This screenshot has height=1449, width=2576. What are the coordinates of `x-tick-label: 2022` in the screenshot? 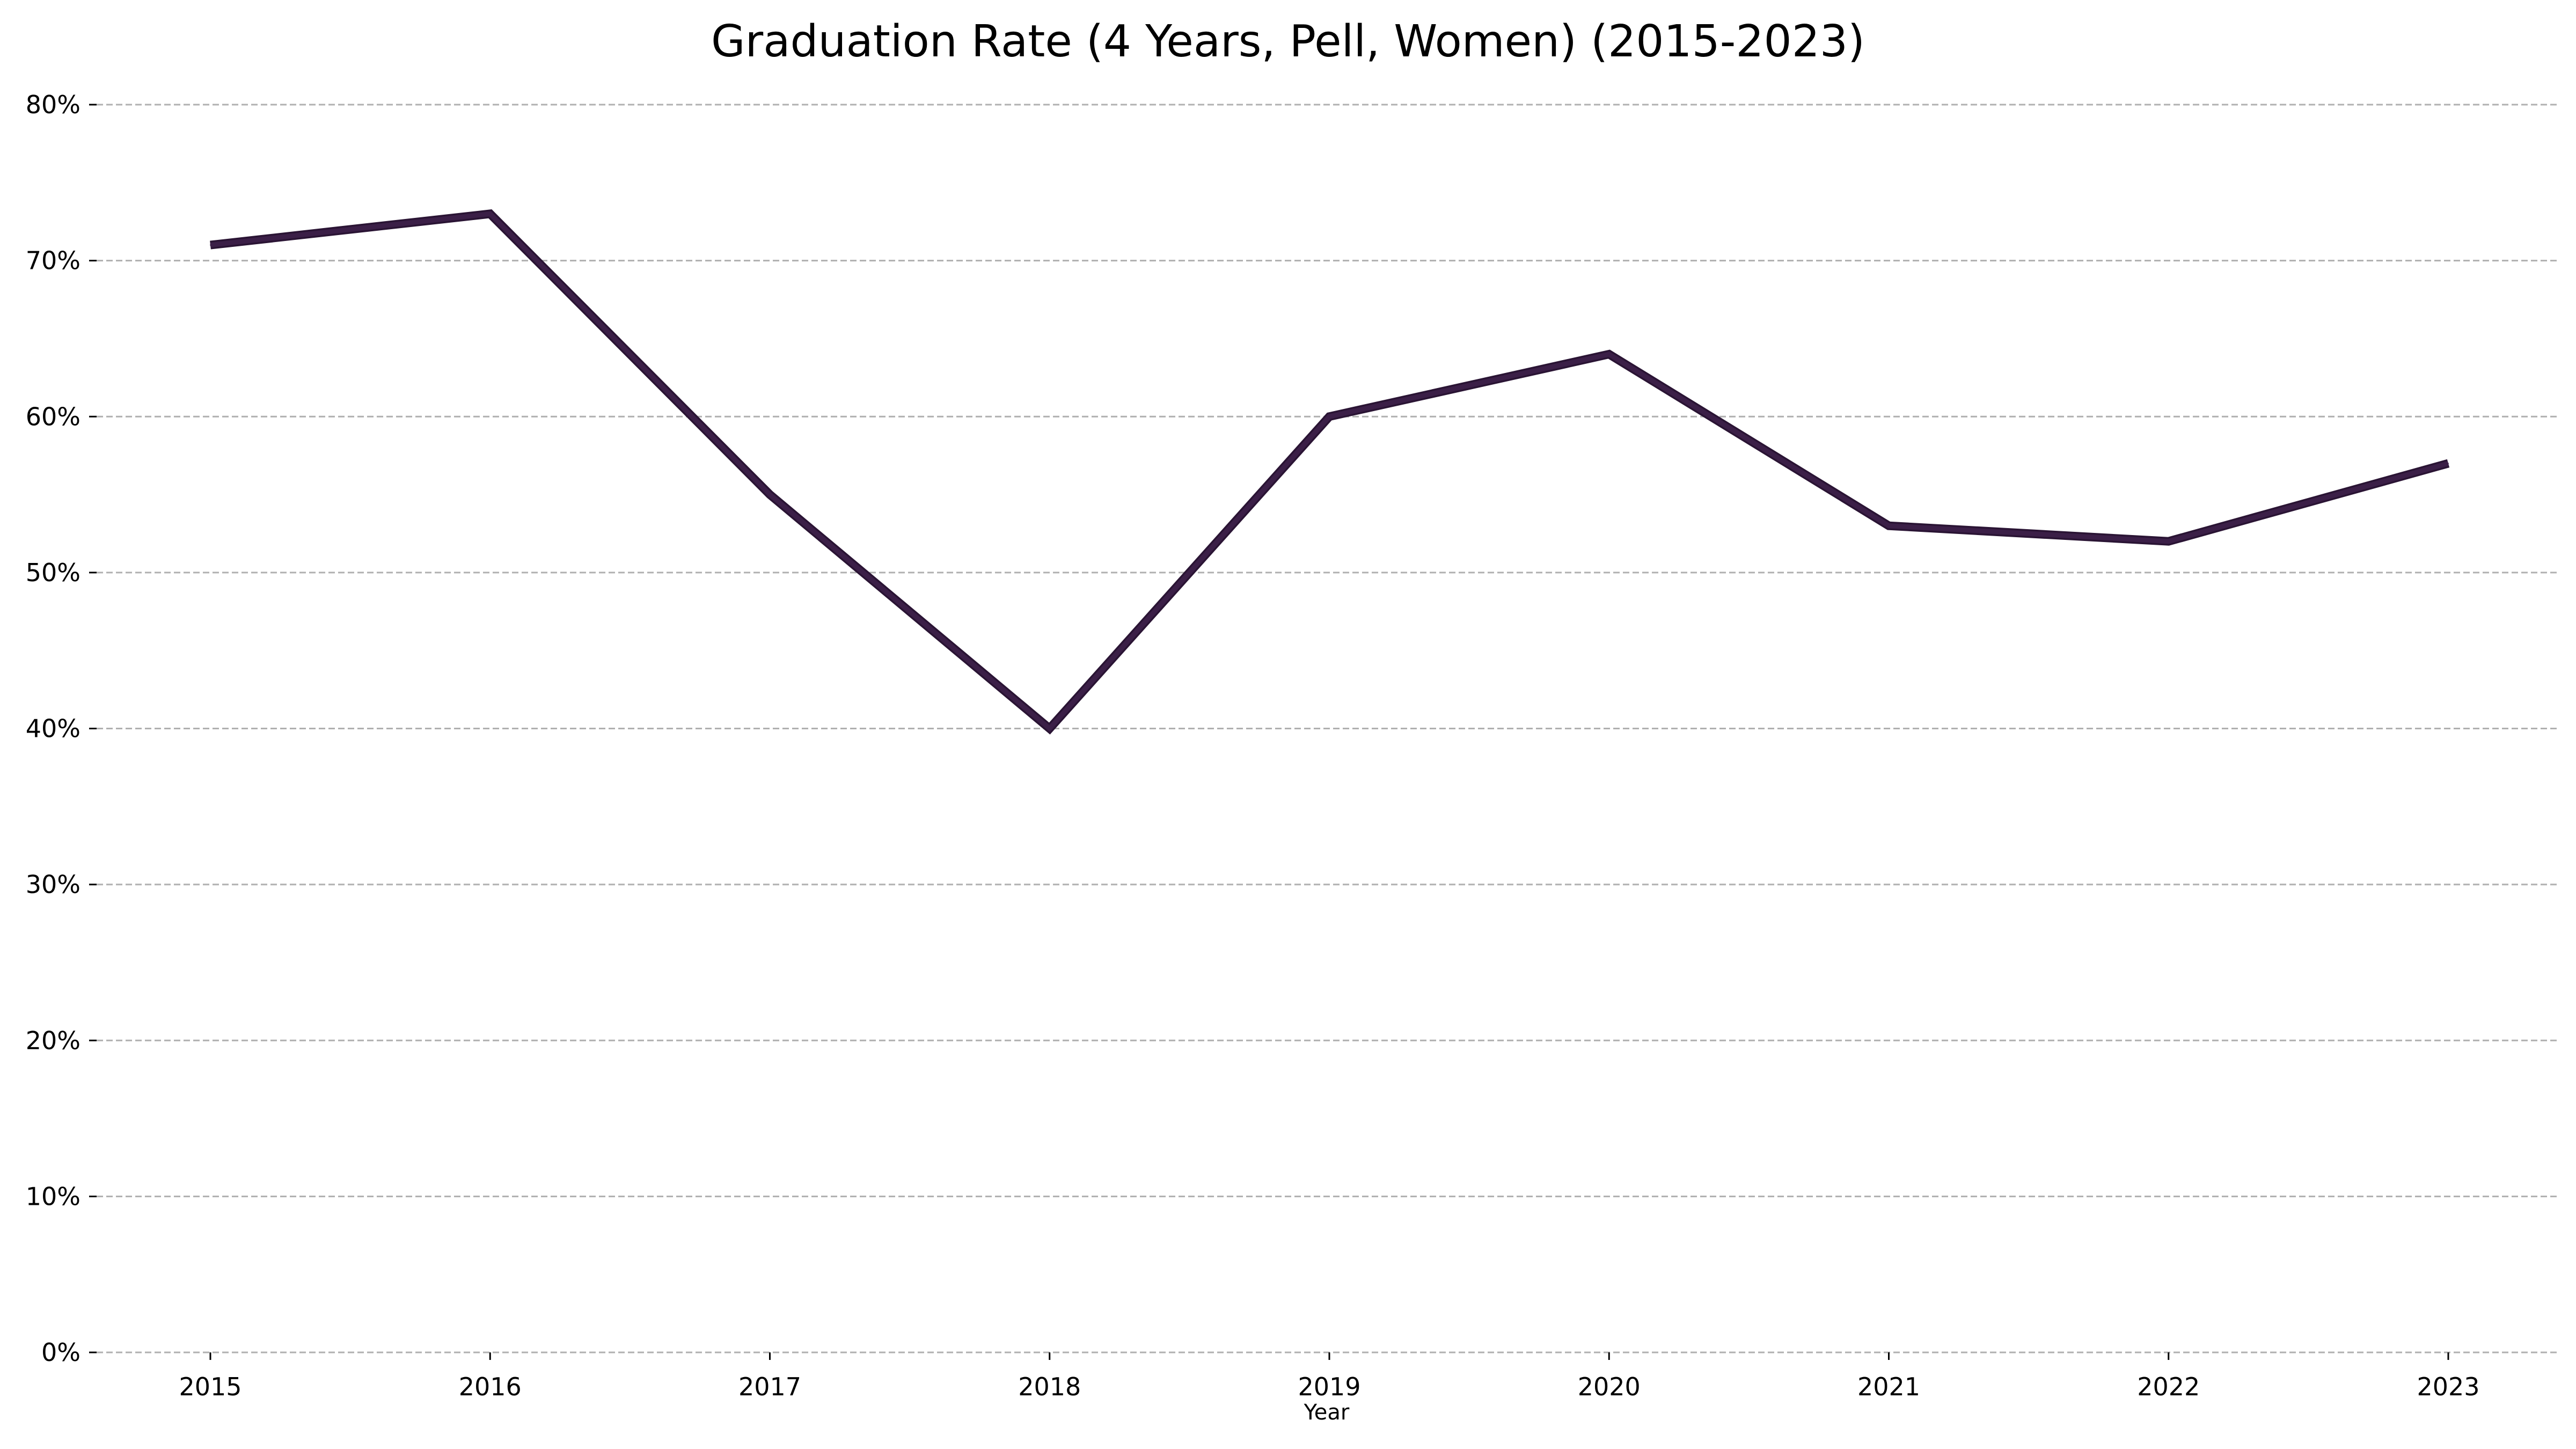 It's located at (2168, 1386).